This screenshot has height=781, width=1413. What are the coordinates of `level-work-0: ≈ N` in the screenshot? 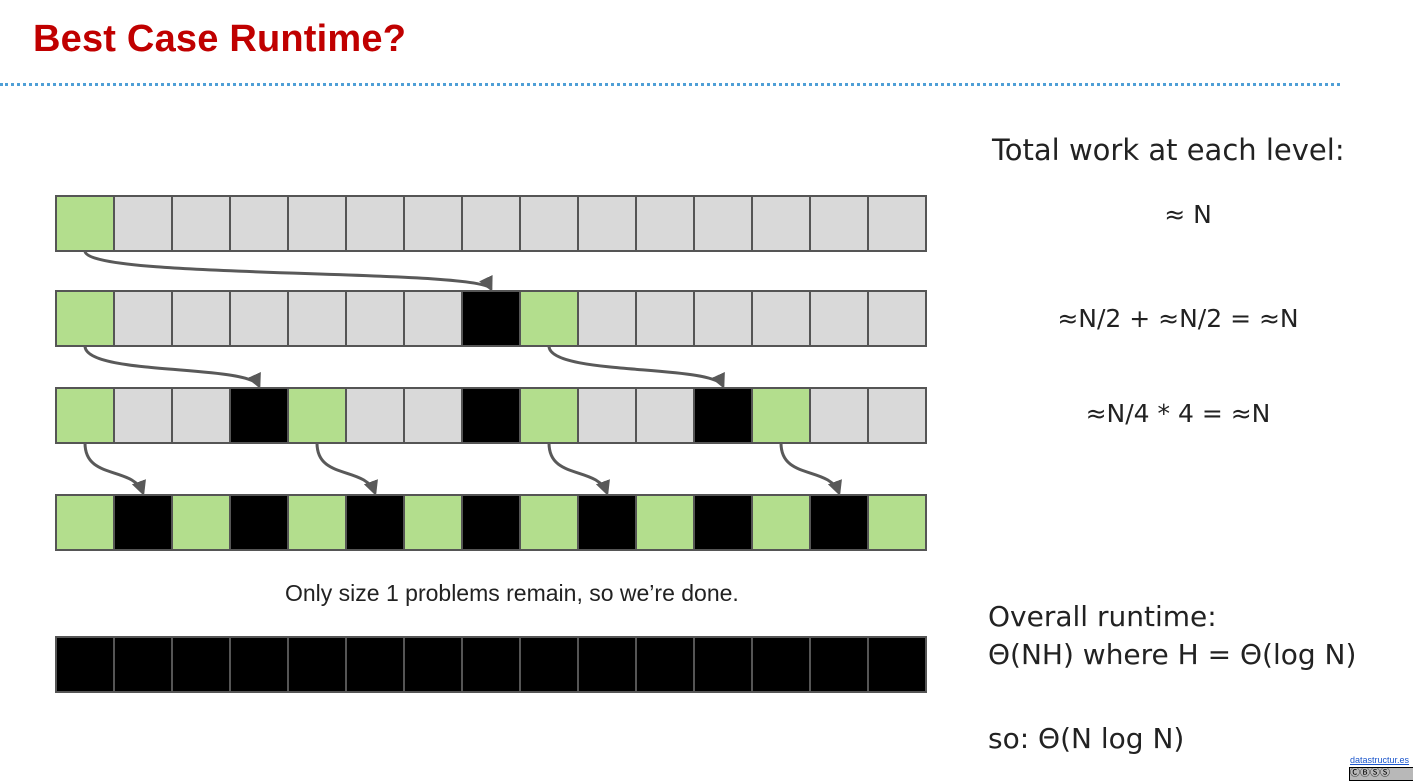 It's located at (1188, 214).